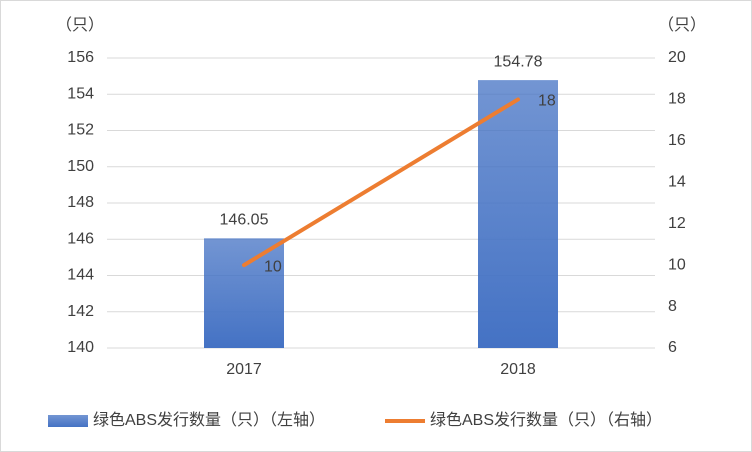 Image resolution: width=752 pixels, height=452 pixels. I want to click on y-tick-label: 144, so click(80, 275).